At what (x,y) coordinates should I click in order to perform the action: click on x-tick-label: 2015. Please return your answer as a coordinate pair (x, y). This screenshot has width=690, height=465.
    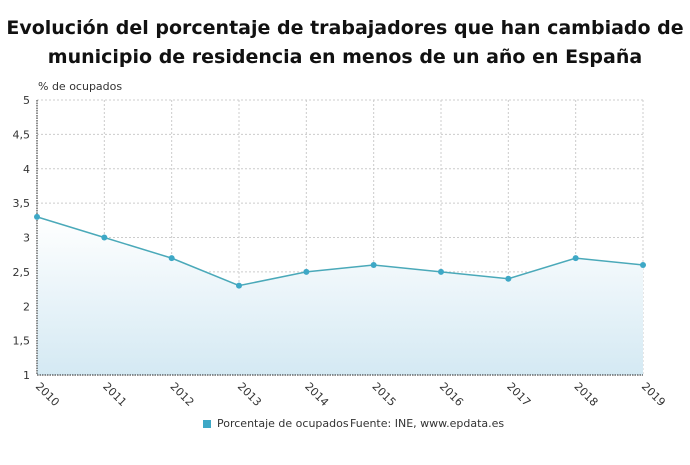
    Looking at the image, I should click on (384, 394).